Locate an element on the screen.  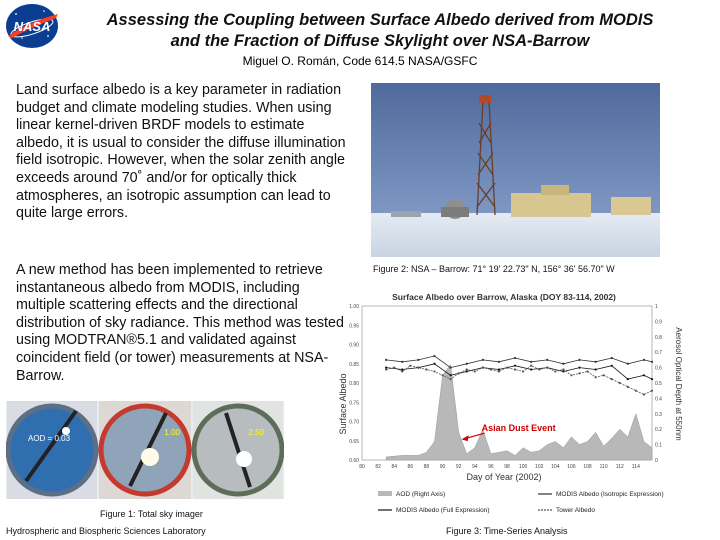
legend-swatch is located at coordinates (385, 493).